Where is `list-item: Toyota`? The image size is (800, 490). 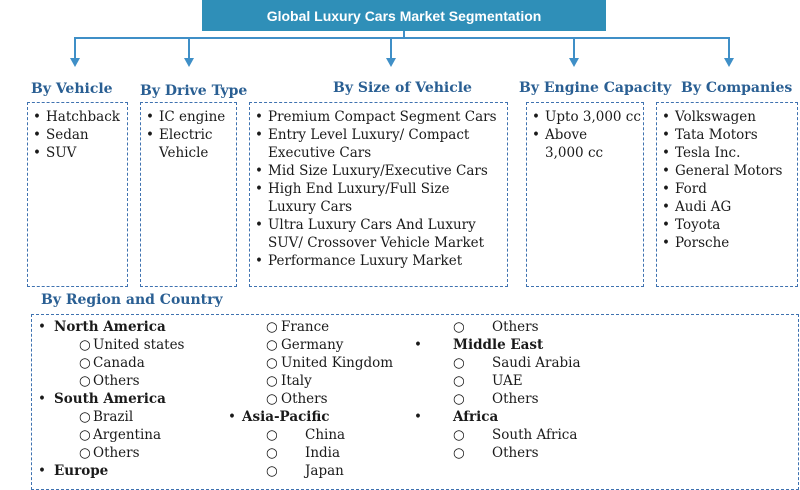
list-item: Toyota is located at coordinates (727, 225).